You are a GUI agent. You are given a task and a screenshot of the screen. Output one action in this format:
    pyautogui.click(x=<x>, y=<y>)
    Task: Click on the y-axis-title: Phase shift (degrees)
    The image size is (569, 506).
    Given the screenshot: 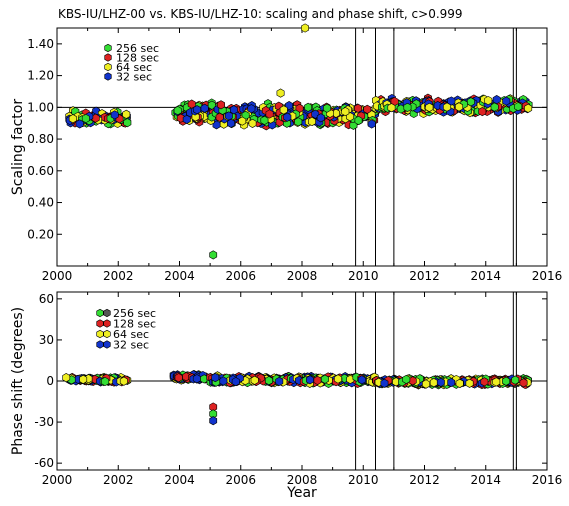 What is the action you would take?
    pyautogui.click(x=18, y=381)
    